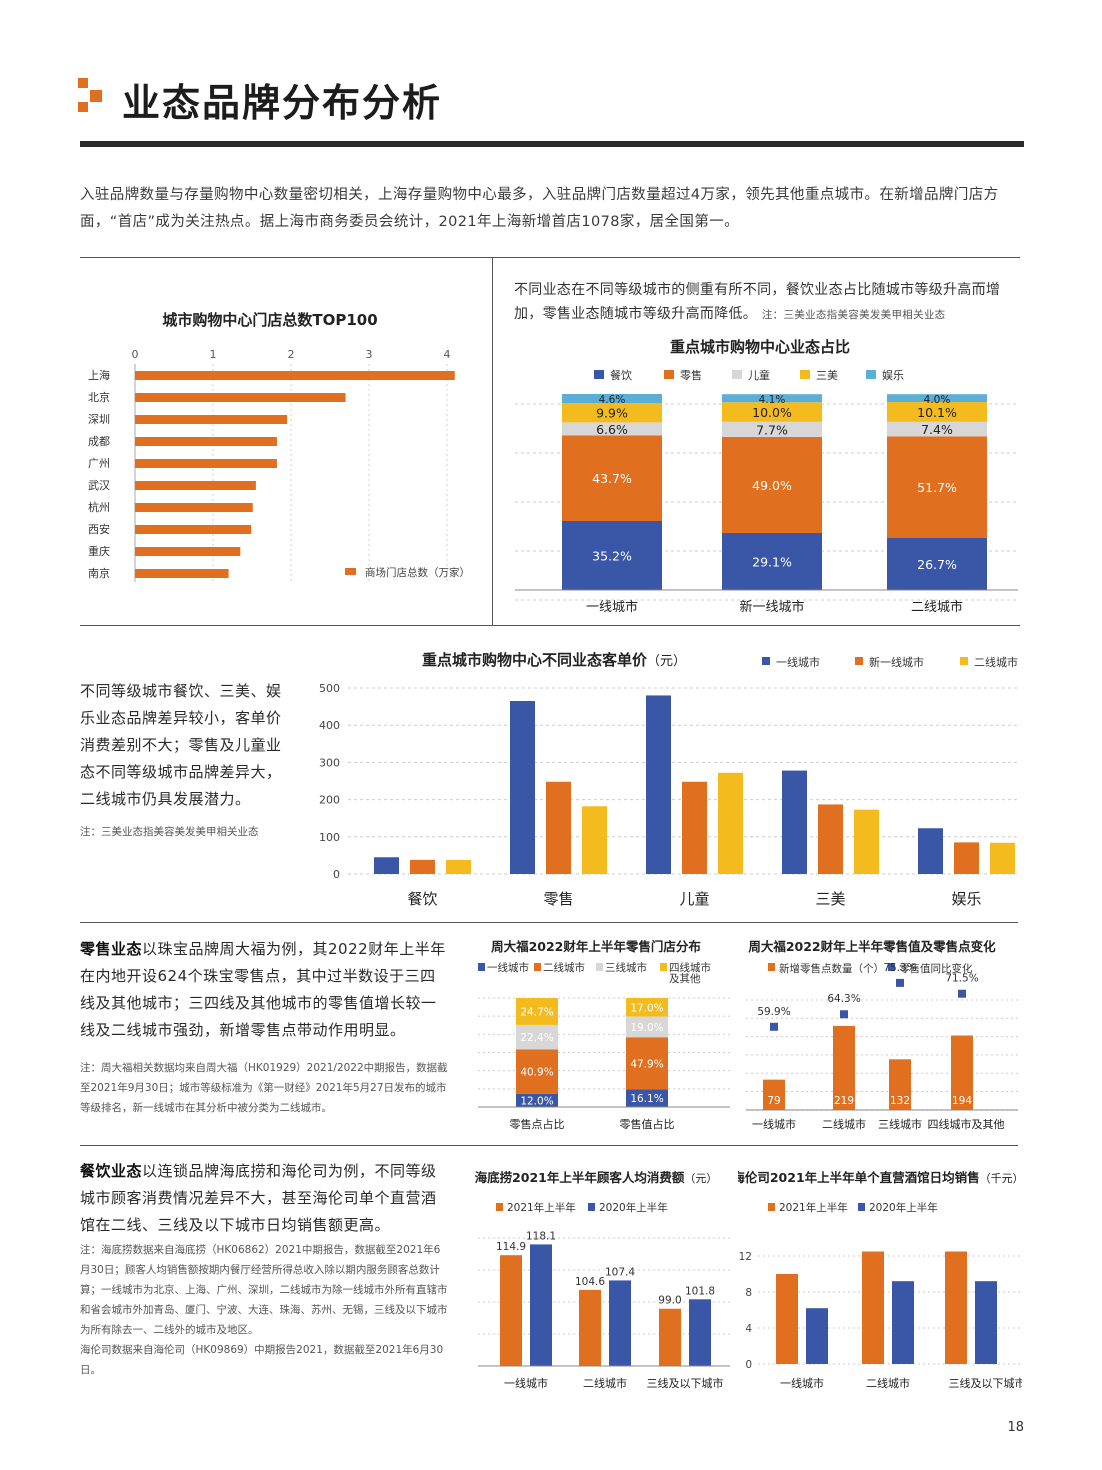 This screenshot has width=1102, height=1470. I want to click on data-label: 26.7%, so click(937, 564).